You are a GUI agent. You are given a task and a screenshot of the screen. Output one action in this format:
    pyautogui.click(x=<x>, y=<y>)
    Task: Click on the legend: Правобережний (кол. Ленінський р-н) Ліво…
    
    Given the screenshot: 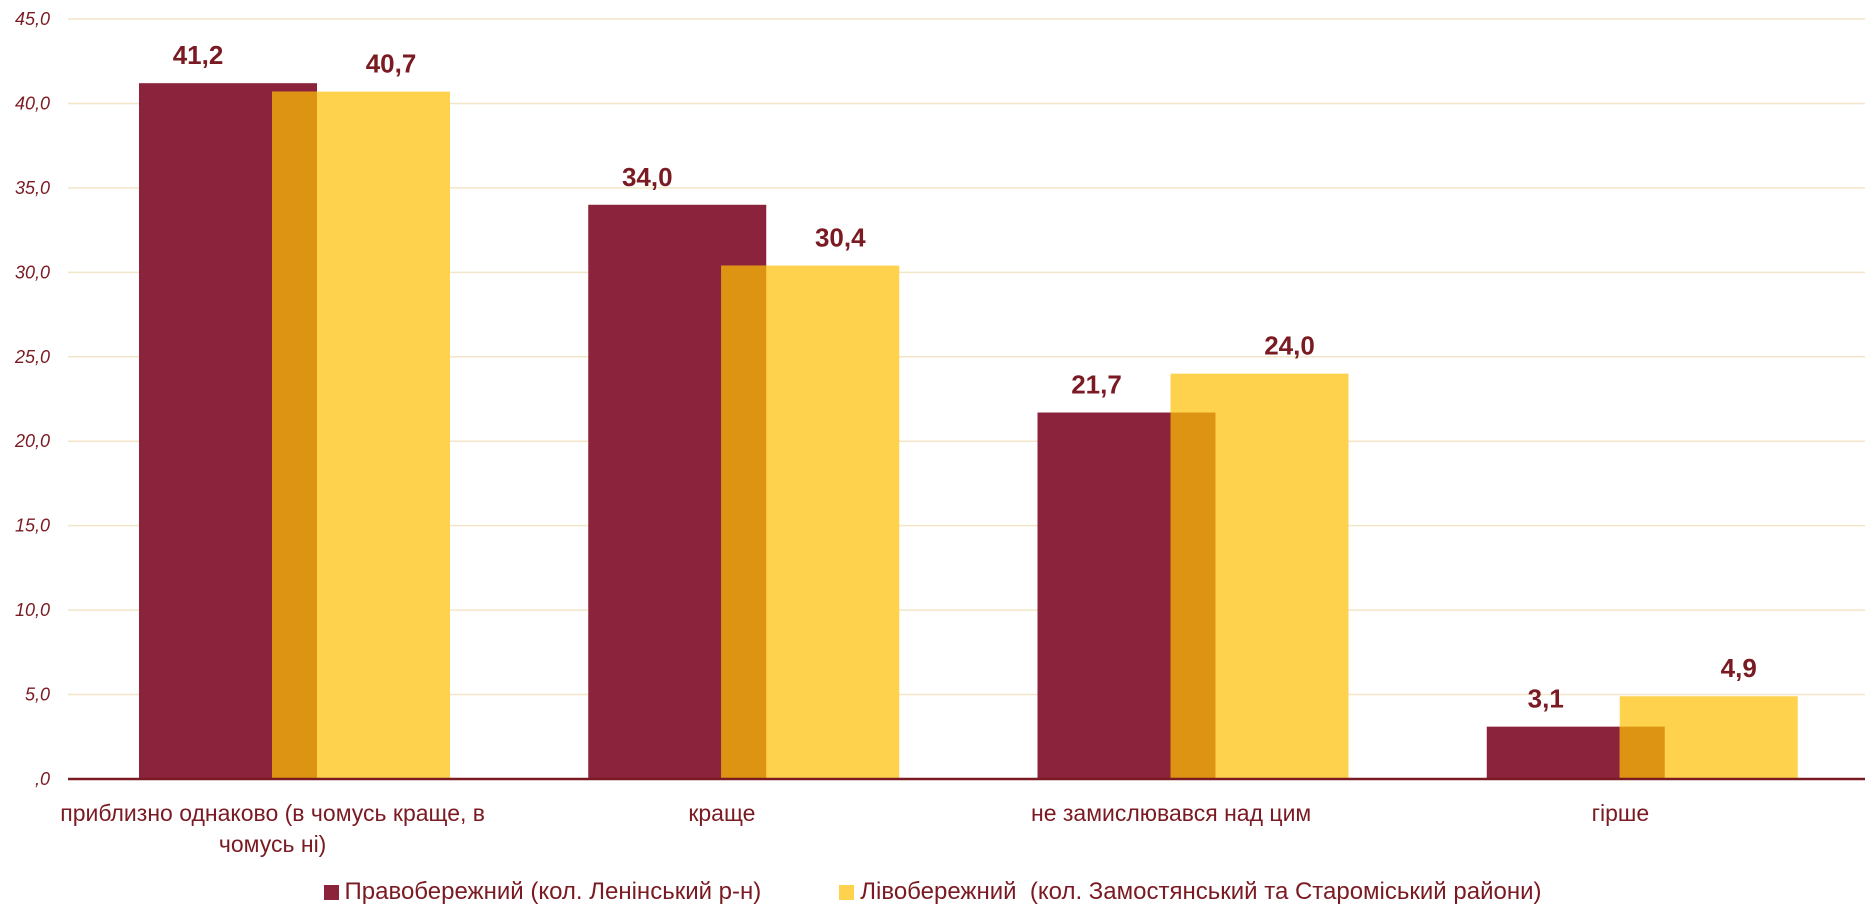 What is the action you would take?
    pyautogui.click(x=932, y=892)
    